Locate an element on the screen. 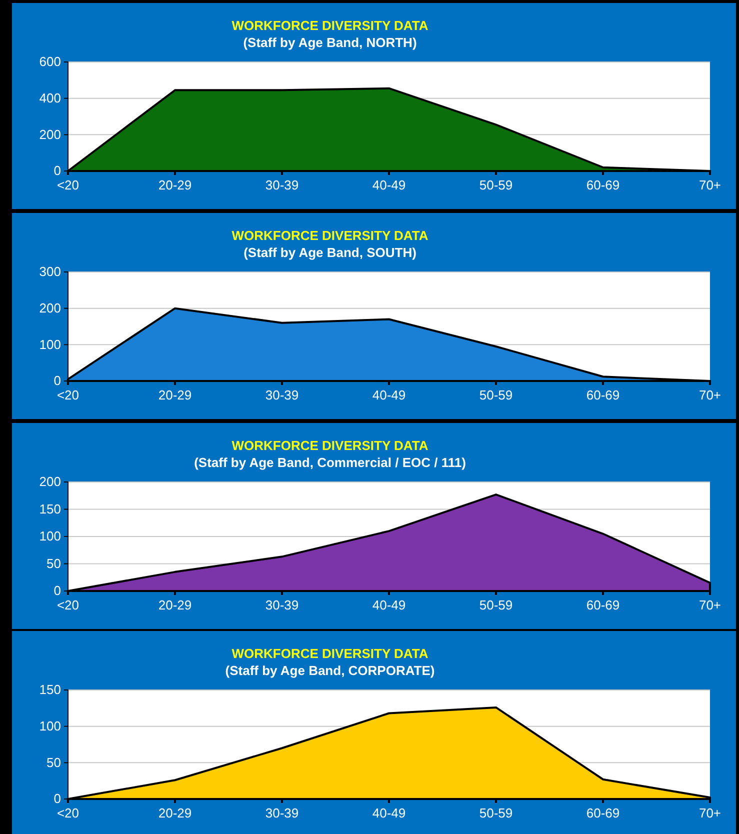  chart-subtitle: (Staff by Age Band, SOUTH) is located at coordinates (330, 252).